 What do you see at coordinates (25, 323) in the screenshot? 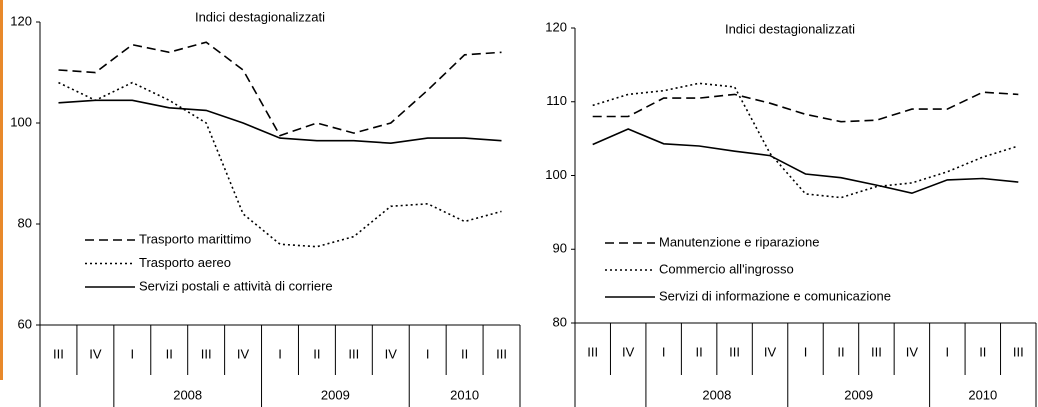
I see `y-tick-label: 60` at bounding box center [25, 323].